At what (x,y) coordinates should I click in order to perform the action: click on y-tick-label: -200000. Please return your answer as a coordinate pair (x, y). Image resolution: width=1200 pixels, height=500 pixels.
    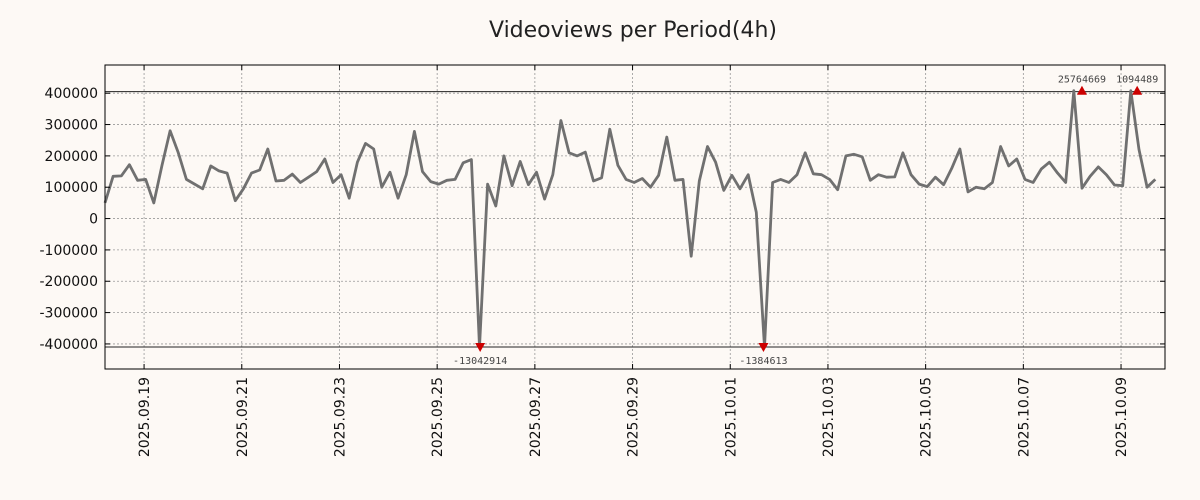
    Looking at the image, I should click on (69, 282).